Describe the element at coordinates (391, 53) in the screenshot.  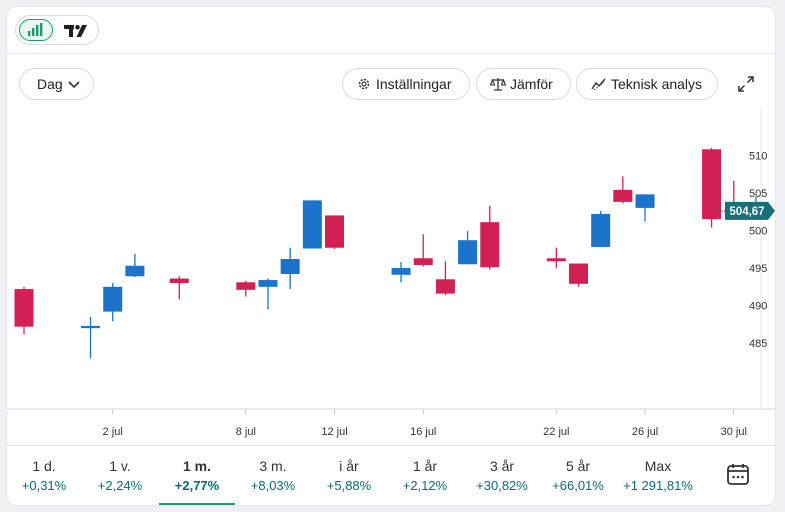
I see `header-divider` at that location.